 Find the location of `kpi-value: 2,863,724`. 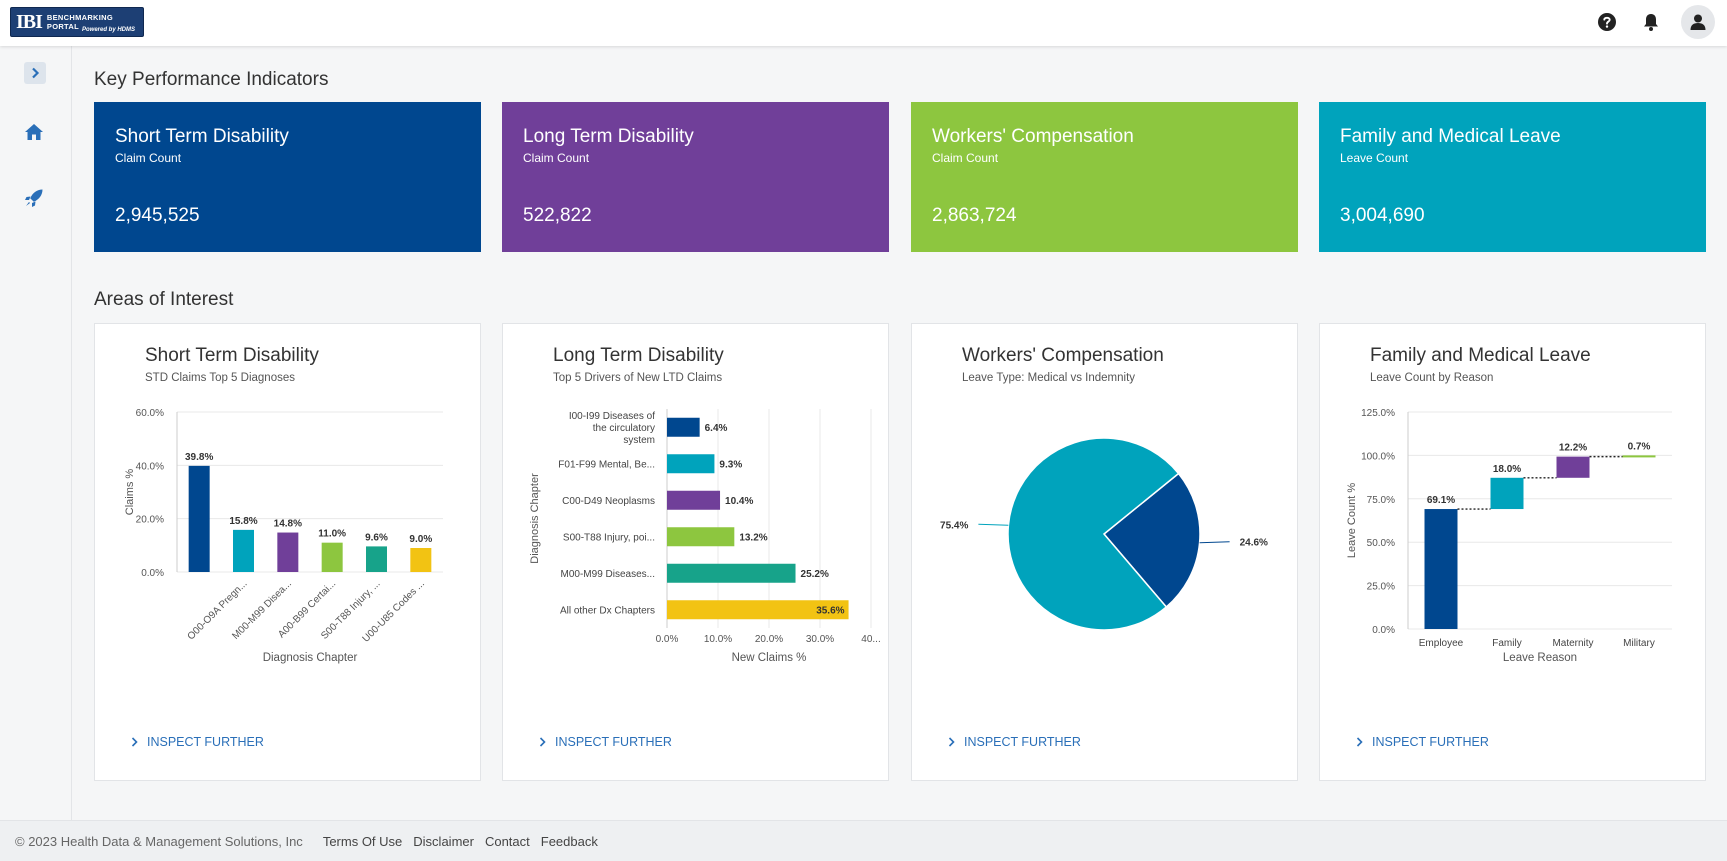

kpi-value: 2,863,724 is located at coordinates (974, 215).